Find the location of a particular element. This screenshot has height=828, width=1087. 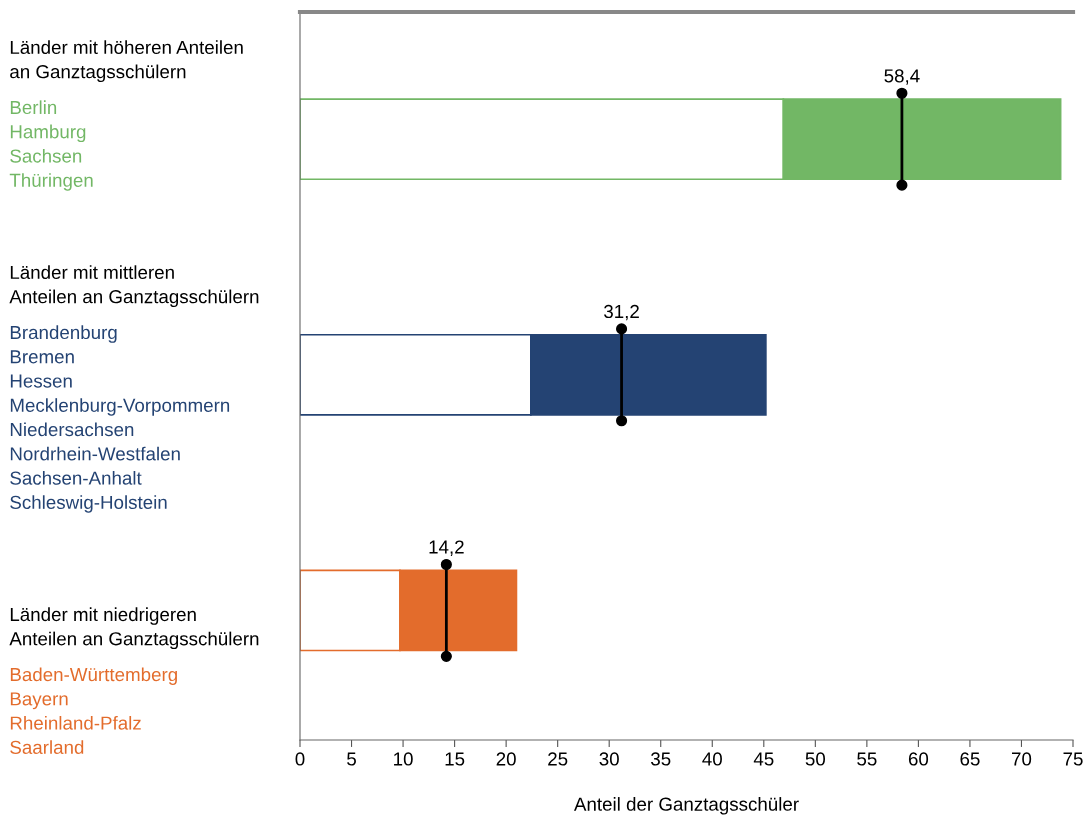

x-axis-title: Anteil der Ganztagsschüler is located at coordinates (686, 806).